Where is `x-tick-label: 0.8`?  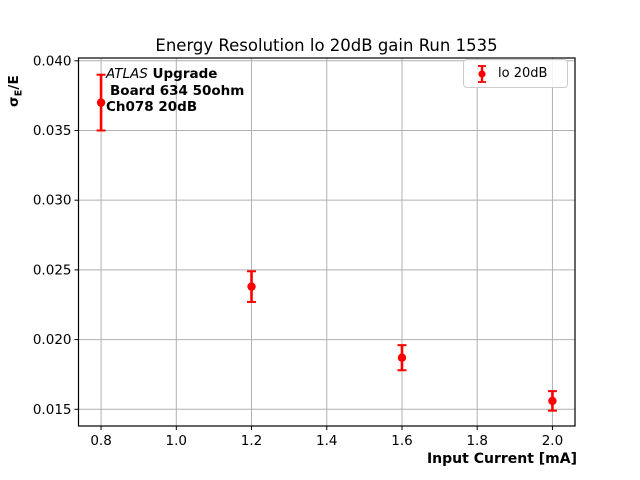 x-tick-label: 0.8 is located at coordinates (100, 441).